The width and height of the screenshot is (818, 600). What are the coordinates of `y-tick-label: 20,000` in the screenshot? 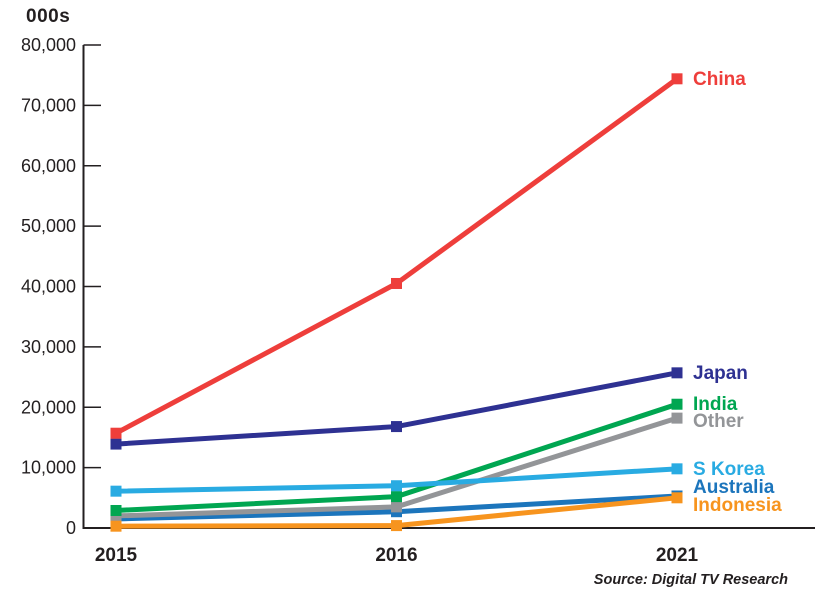 It's located at (48, 407).